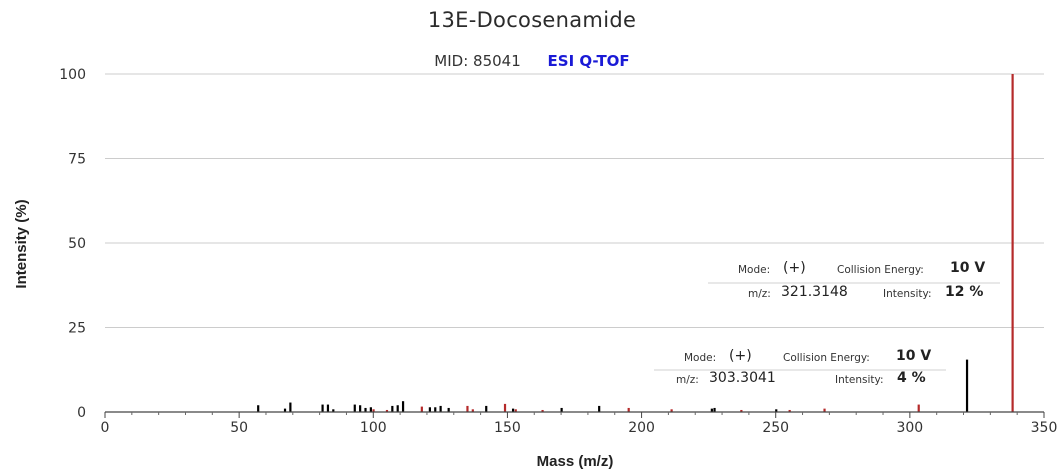 This screenshot has height=471, width=1064. What do you see at coordinates (826, 358) in the screenshot?
I see `annotation-303-energy-label: Collision Energy:` at bounding box center [826, 358].